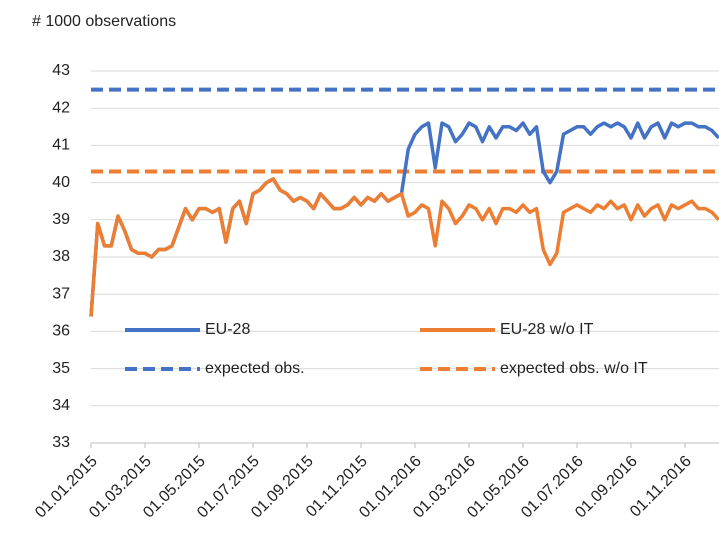 This screenshot has height=549, width=719. Describe the element at coordinates (61, 293) in the screenshot. I see `y-tick-label: 37` at that location.